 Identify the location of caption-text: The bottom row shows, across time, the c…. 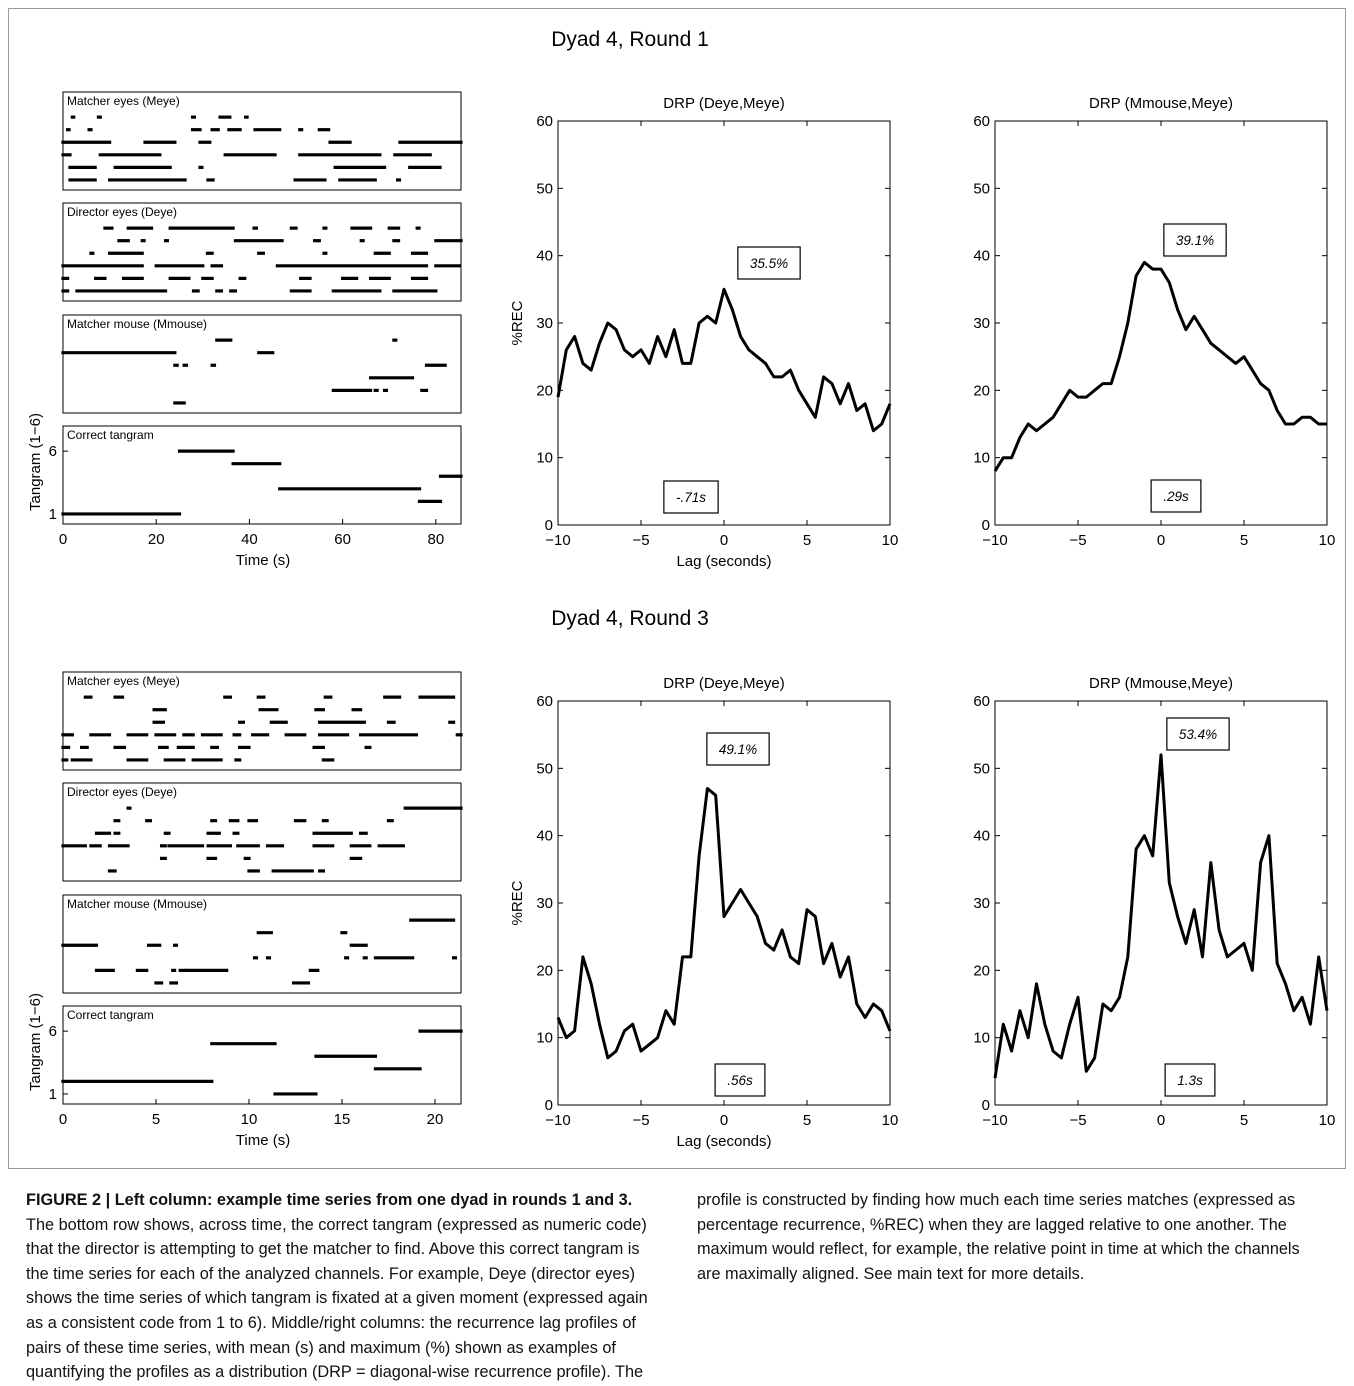
(663, 1286).